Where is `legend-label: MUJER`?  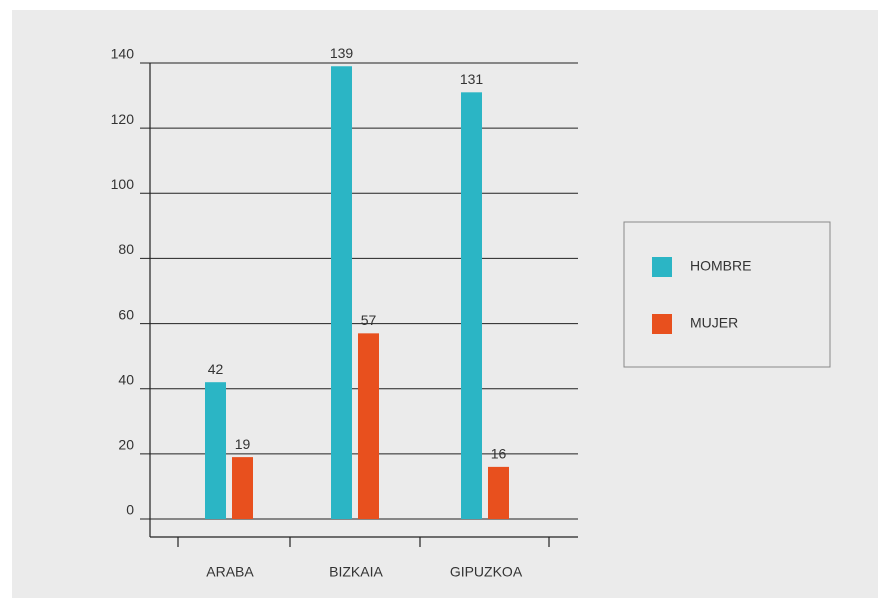
legend-label: MUJER is located at coordinates (714, 323).